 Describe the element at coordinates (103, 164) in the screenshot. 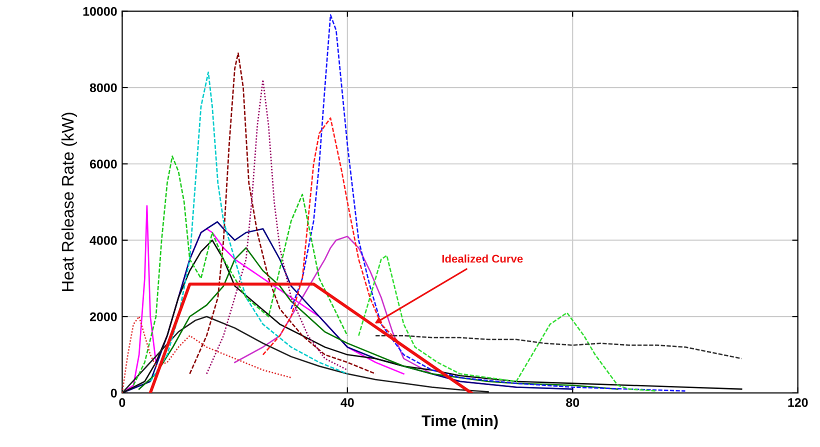

I see `y-tick-label: 6000` at that location.